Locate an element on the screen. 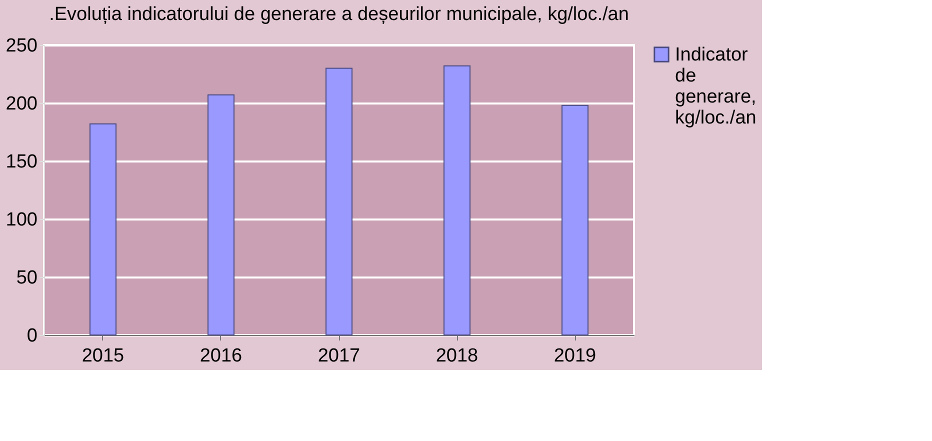 The width and height of the screenshot is (932, 441). y-tick-label: 150 is located at coordinates (22, 162).